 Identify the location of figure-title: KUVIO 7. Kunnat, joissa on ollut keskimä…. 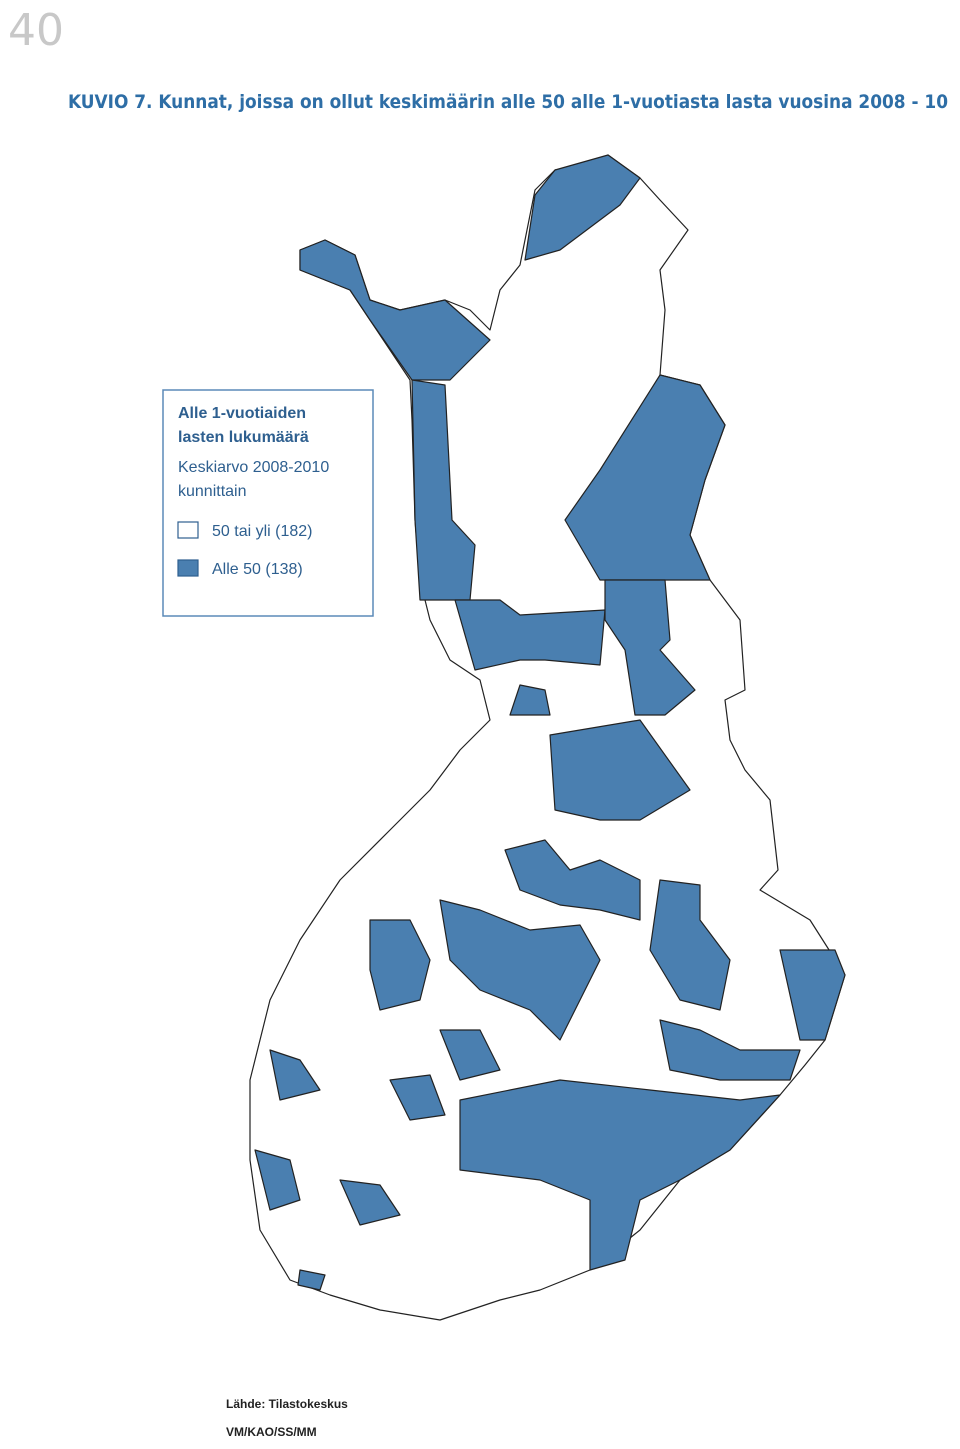
(508, 102).